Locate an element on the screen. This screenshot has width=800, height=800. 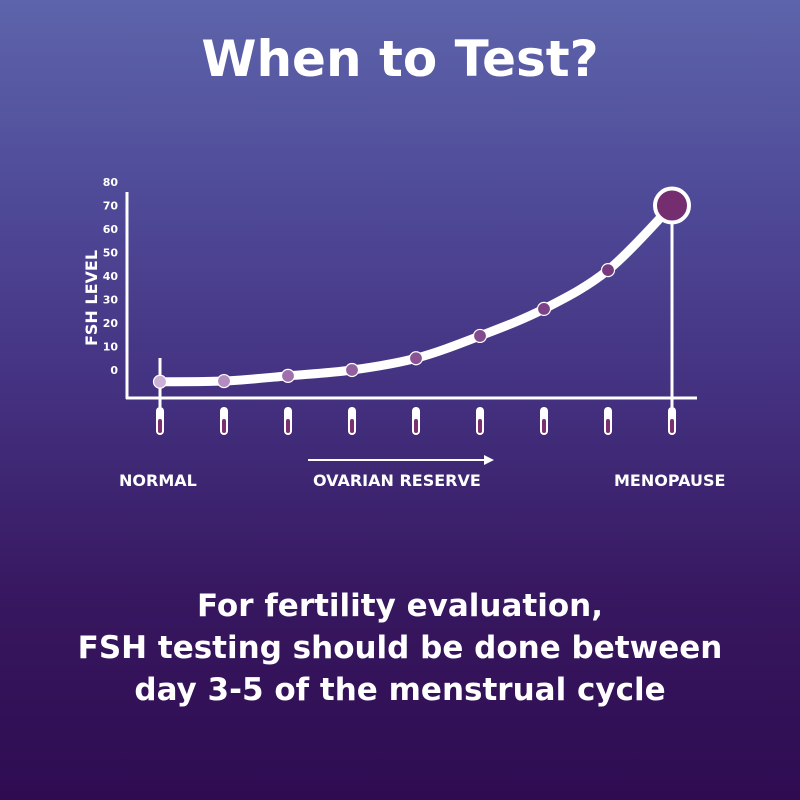
y-tick-label: 70 is located at coordinates (111, 206).